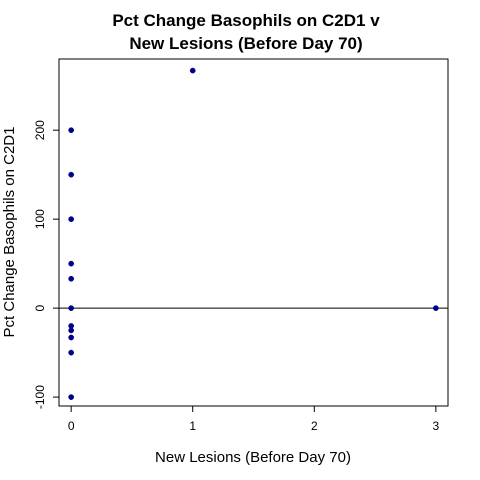  I want to click on y-tick-label: 0, so click(40, 307).